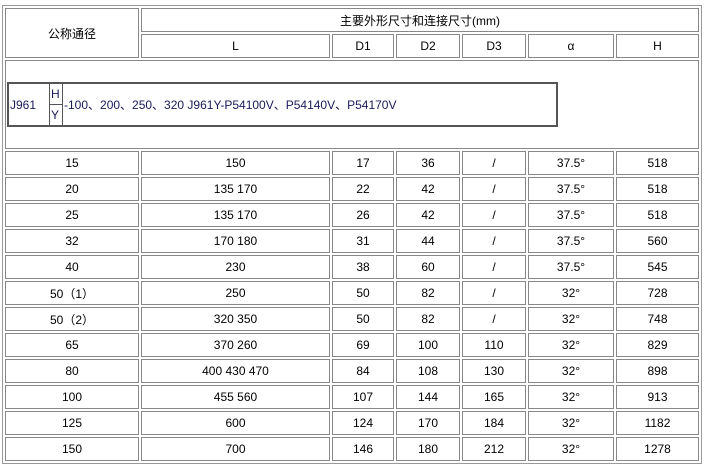  Describe the element at coordinates (428, 46) in the screenshot. I see `header-d2: D2` at that location.